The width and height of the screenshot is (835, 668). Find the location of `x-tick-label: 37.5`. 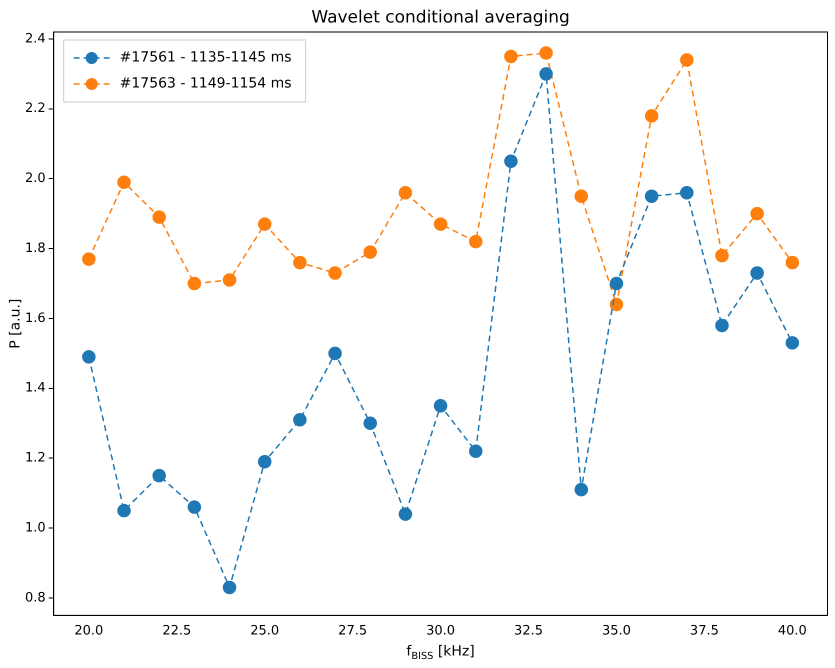

x-tick-label: 37.5 is located at coordinates (704, 631).